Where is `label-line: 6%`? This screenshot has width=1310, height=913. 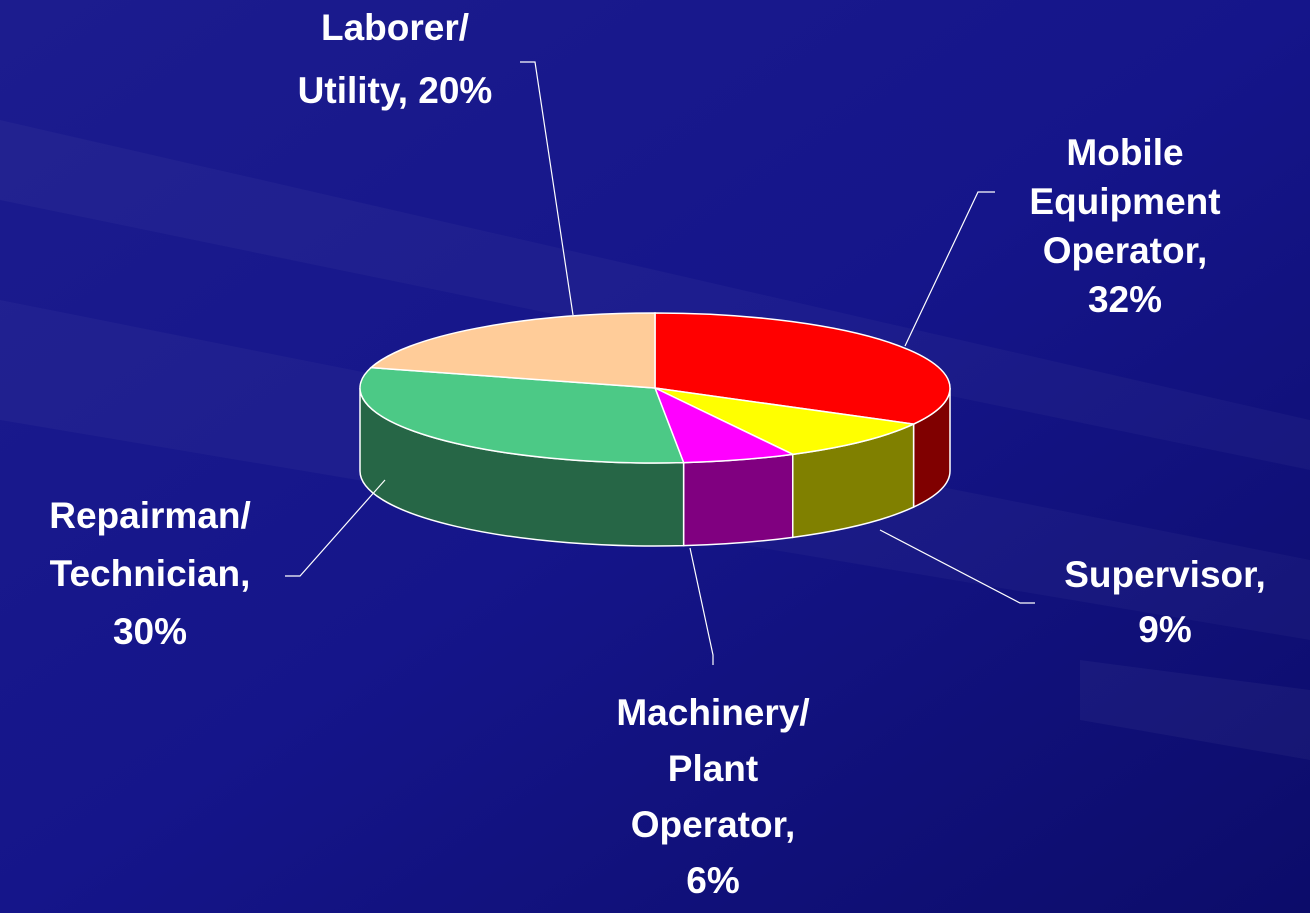
label-line: 6% is located at coordinates (712, 880).